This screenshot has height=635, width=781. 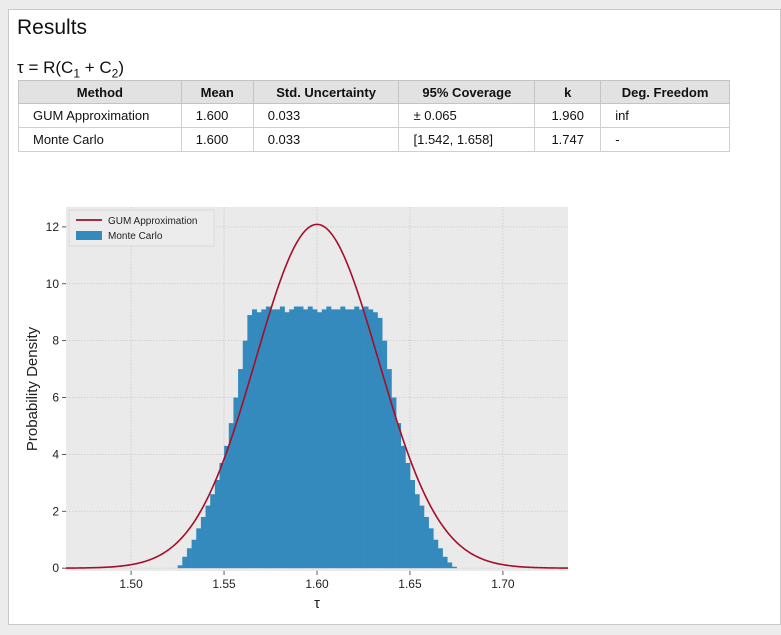 I want to click on formula-tau: τ, so click(x=20, y=67).